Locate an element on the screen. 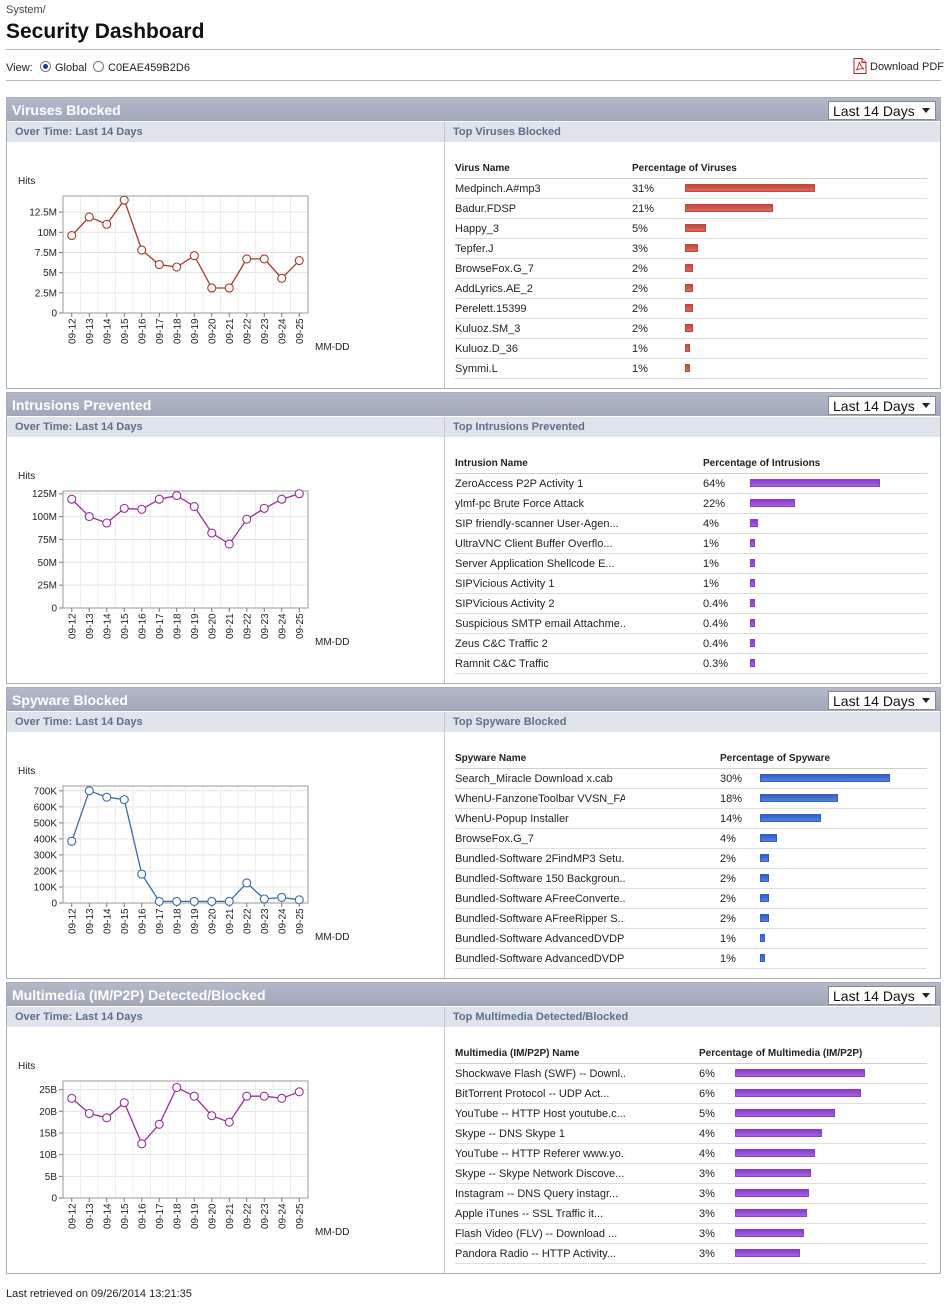 Image resolution: width=945 pixels, height=1306 pixels. table-row: Skype -- Skype Network Discove... 3% is located at coordinates (691, 1174).